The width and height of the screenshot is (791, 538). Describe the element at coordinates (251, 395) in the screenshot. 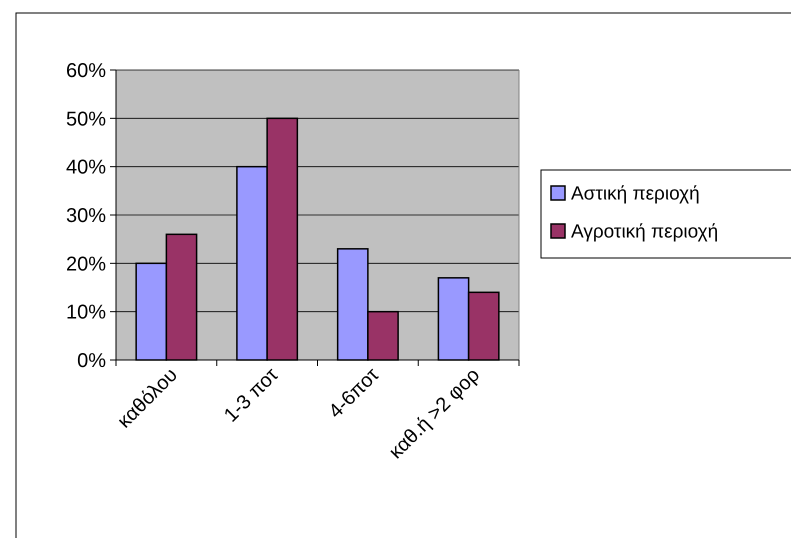

I see `x-tick-label: 1-3 ποτ` at that location.